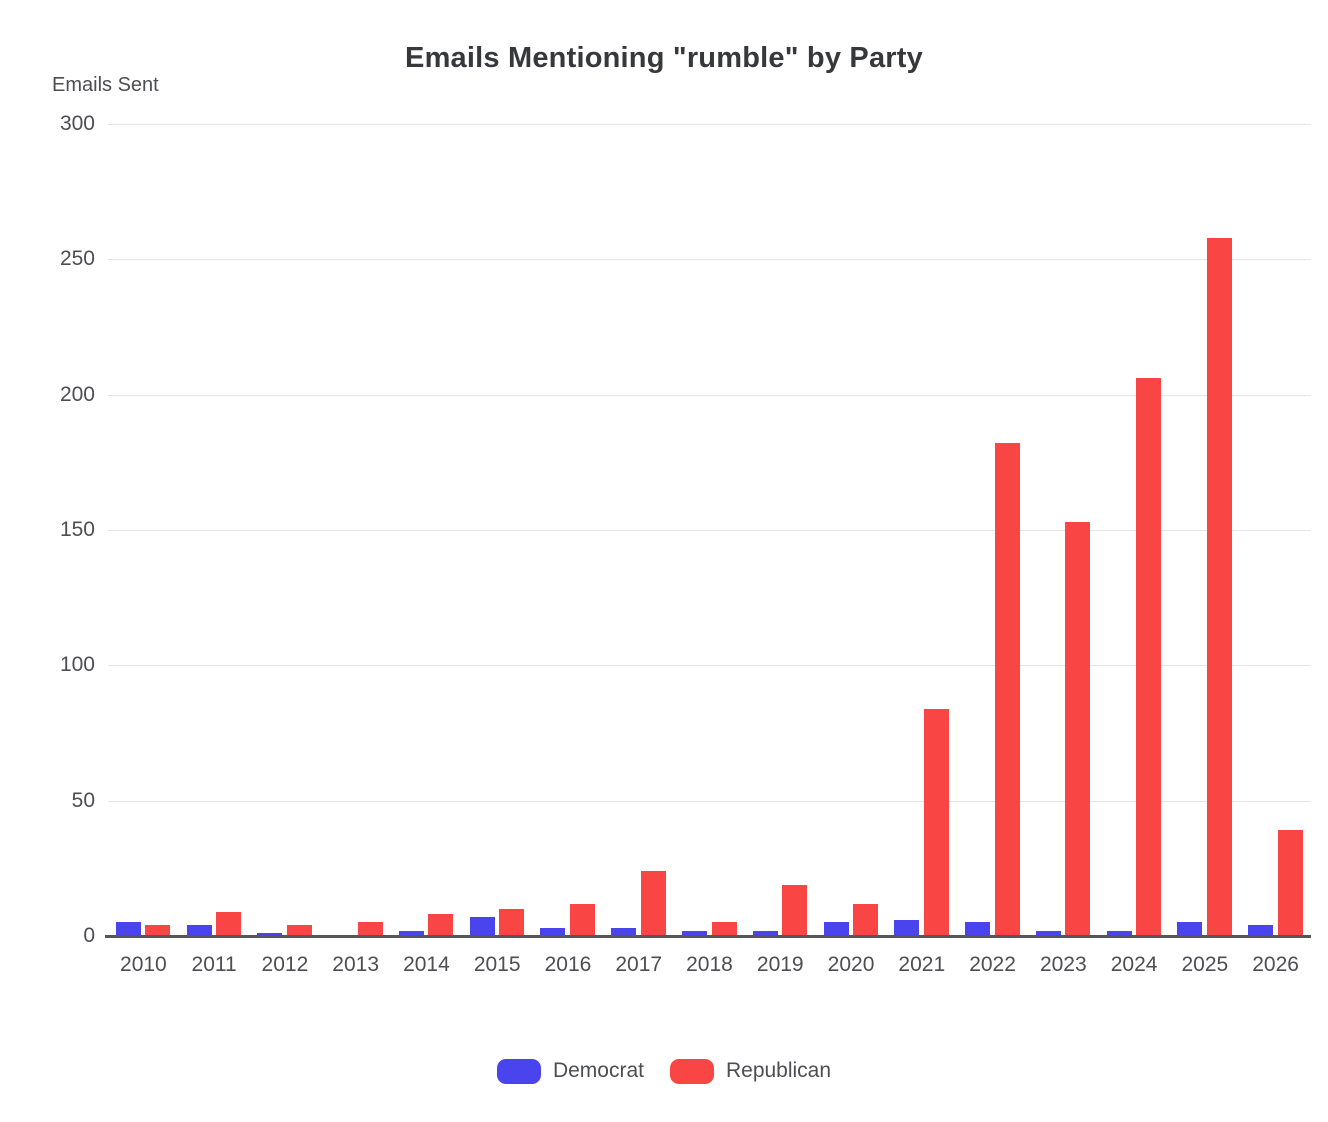 This screenshot has height=1122, width=1328. I want to click on bar-republican-2014, so click(441, 925).